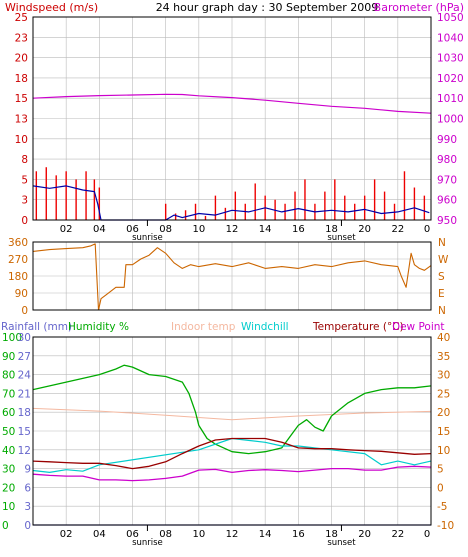  Describe the element at coordinates (232, 414) in the screenshot. I see `indoor-temp-line` at that location.